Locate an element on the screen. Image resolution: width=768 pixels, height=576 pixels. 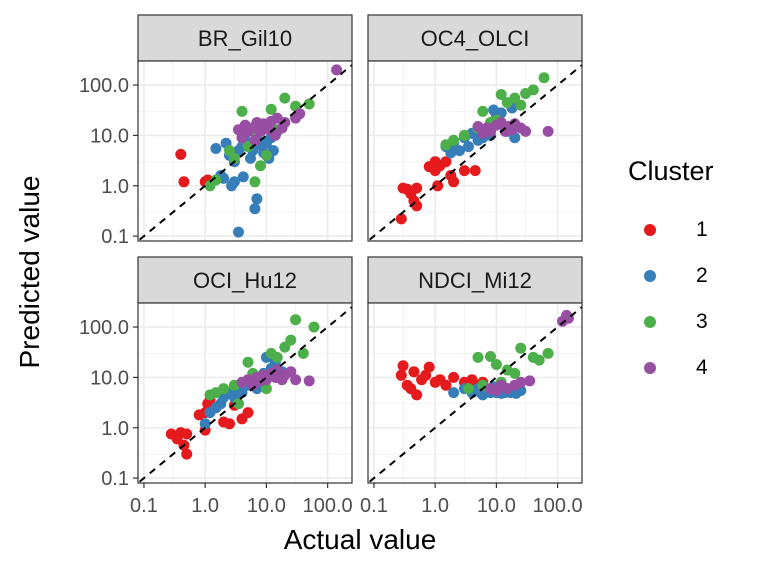
legend-label-2: 2 is located at coordinates (702, 275).